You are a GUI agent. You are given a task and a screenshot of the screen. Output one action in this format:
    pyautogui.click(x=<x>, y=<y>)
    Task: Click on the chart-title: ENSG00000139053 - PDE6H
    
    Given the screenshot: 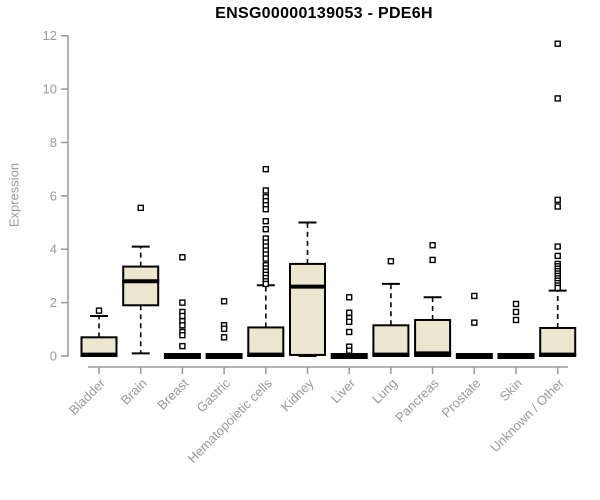 What is the action you would take?
    pyautogui.click(x=324, y=13)
    